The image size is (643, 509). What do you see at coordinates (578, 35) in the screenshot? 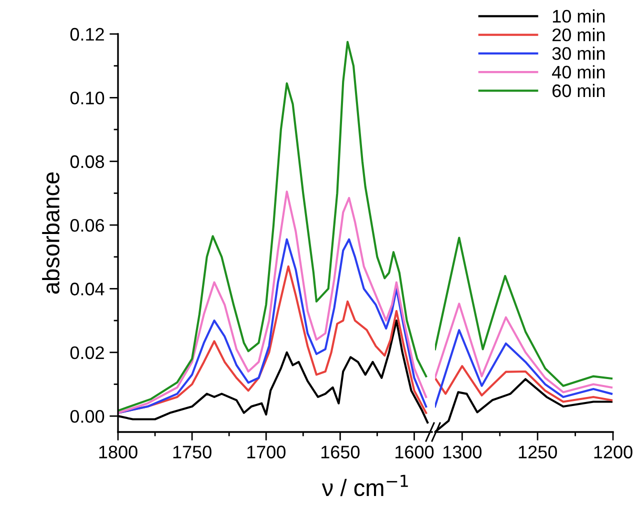
I see `legend-label: 20 min` at bounding box center [578, 35].